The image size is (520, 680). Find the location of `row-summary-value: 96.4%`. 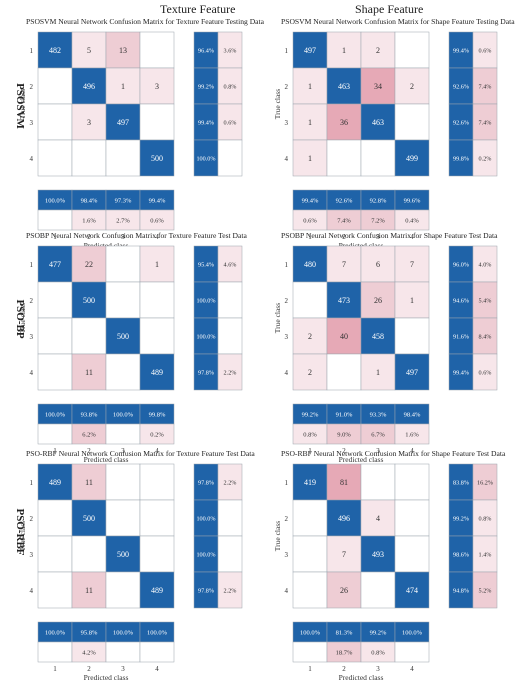

row-summary-value: 96.4% is located at coordinates (206, 51).